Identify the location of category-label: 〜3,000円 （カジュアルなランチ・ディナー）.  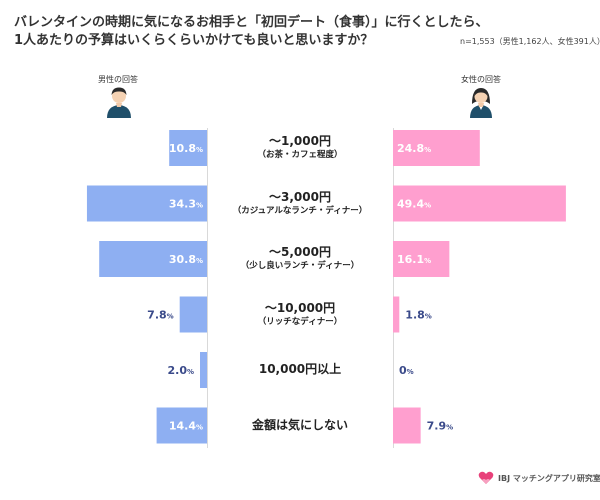
(300, 203).